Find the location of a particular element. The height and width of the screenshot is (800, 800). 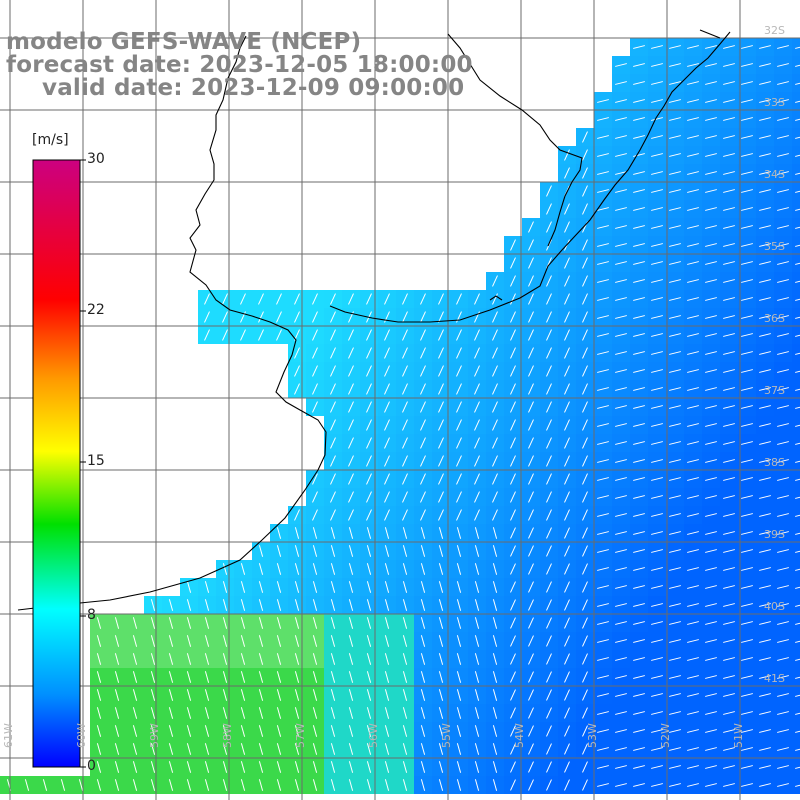

latitude-label: 37S is located at coordinates (774, 390).